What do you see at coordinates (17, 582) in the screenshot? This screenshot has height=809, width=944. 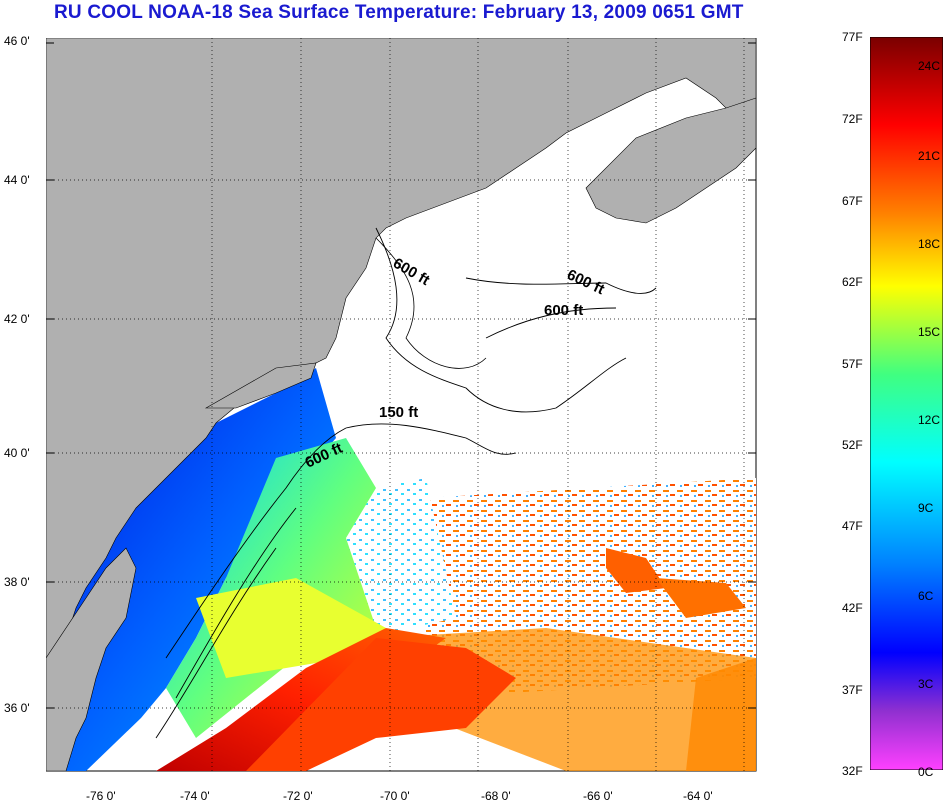 I see `lat-label: 38 0'` at bounding box center [17, 582].